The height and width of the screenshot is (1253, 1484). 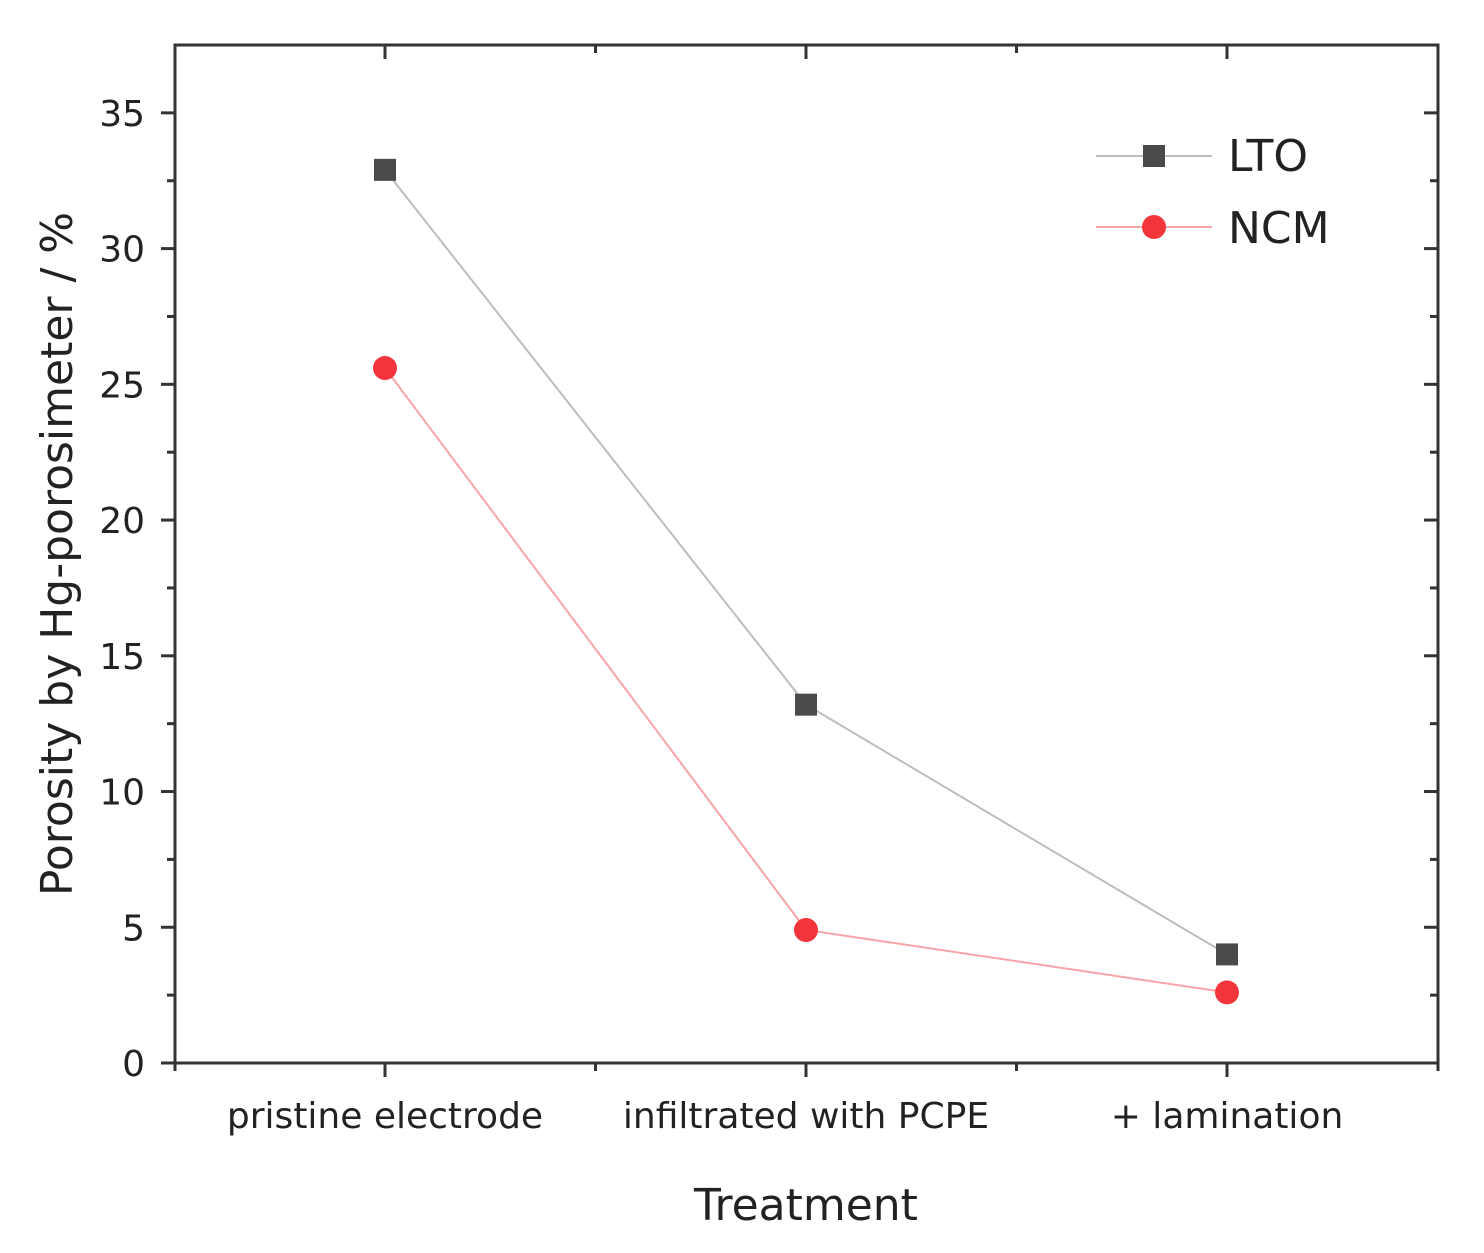 I want to click on legend: LTO NCM, so click(x=1213, y=192).